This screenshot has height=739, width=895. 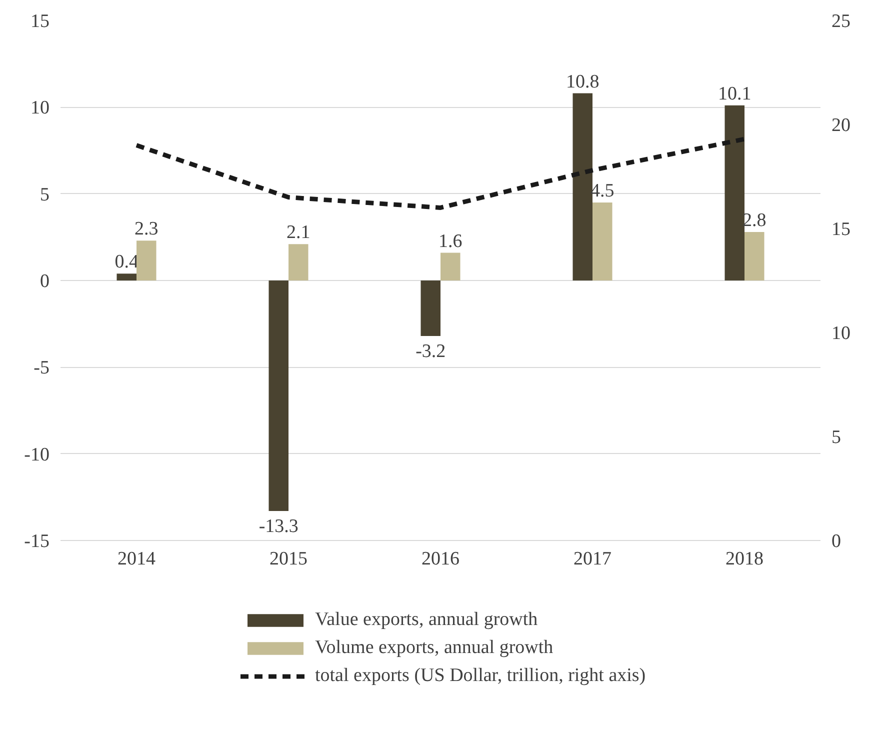 I want to click on legend-label: Volume exports, annual growth, so click(x=434, y=648).